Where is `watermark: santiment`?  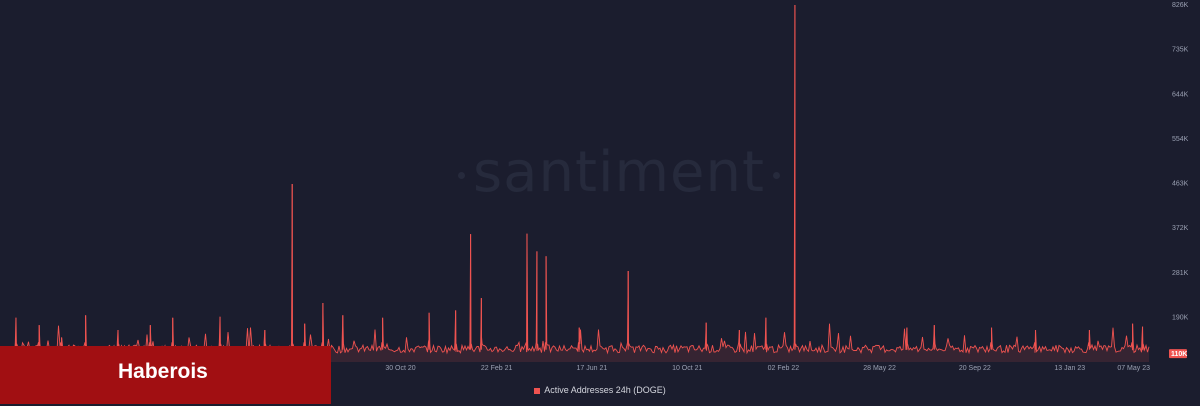
watermark: santiment is located at coordinates (619, 172).